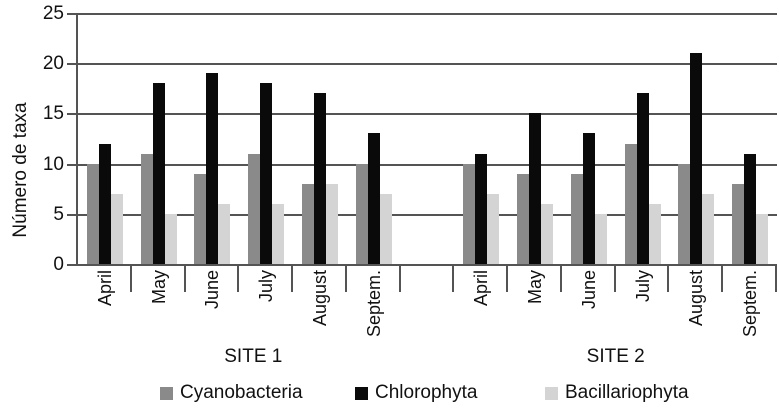 The height and width of the screenshot is (409, 779). What do you see at coordinates (53, 164) in the screenshot?
I see `y-tick-label: 10` at bounding box center [53, 164].